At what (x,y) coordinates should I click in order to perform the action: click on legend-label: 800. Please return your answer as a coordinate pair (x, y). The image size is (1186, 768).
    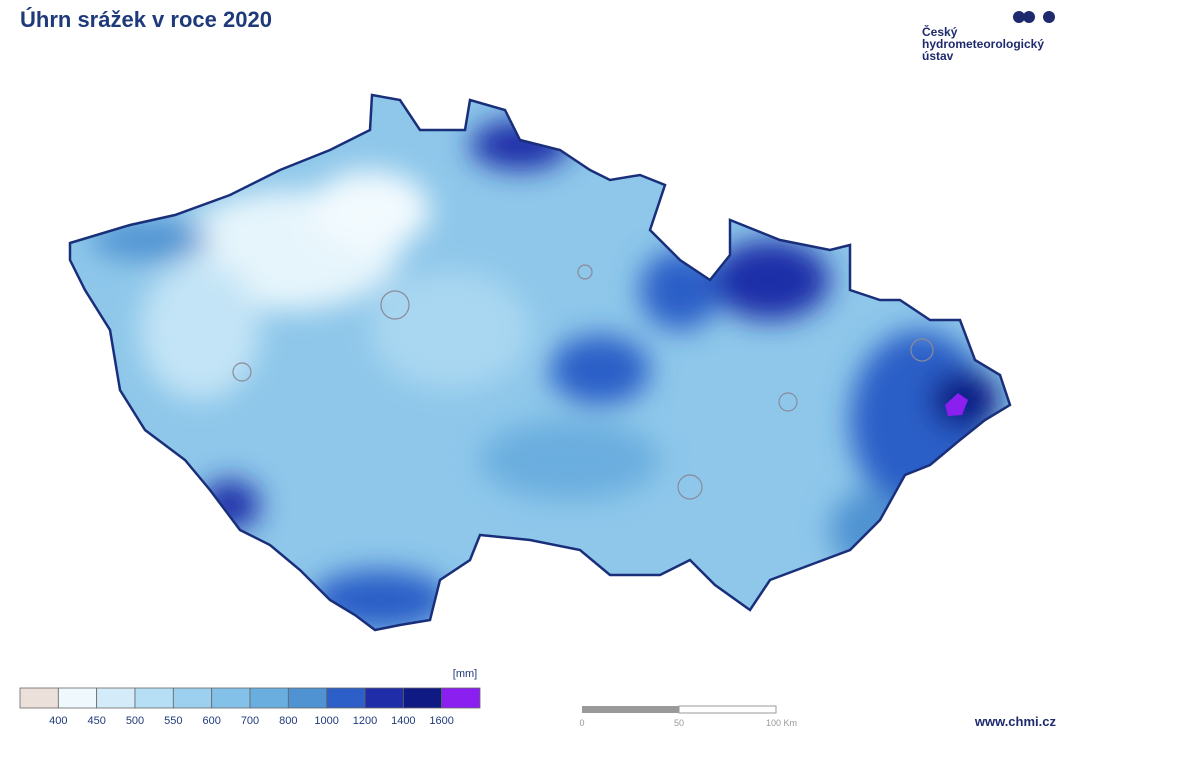
    Looking at the image, I should click on (288, 721).